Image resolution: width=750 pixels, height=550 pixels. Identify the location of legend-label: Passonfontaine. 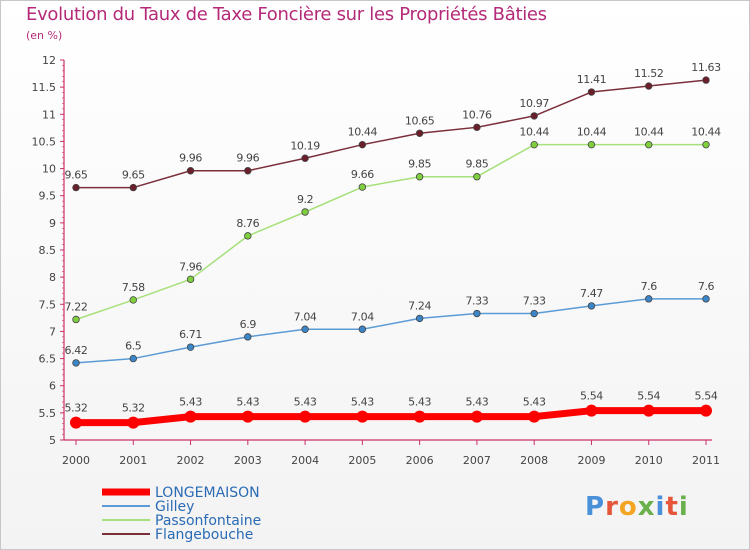
(208, 521).